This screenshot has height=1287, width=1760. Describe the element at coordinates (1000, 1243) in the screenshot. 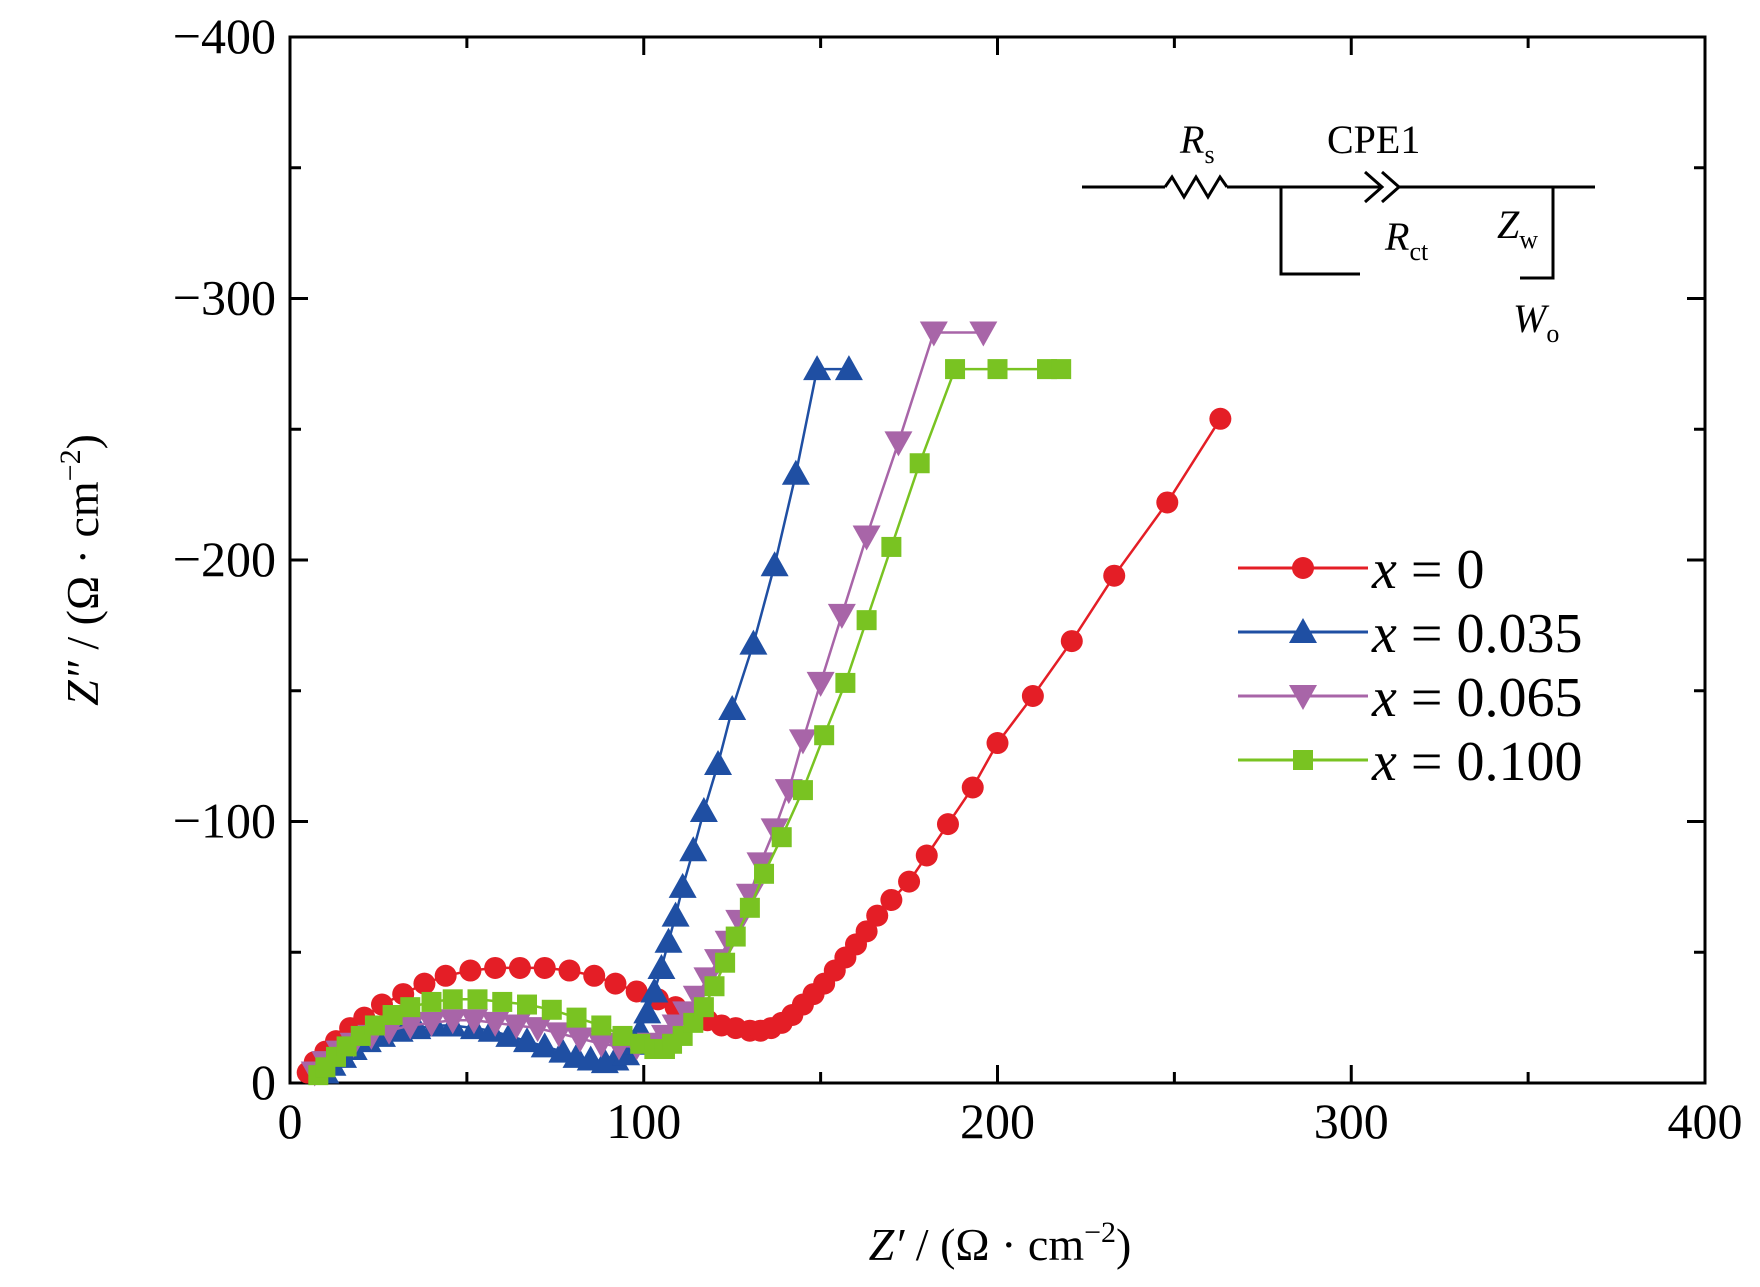

I see `x-axis-title: Z′ / (Ω · cm−2)` at that location.